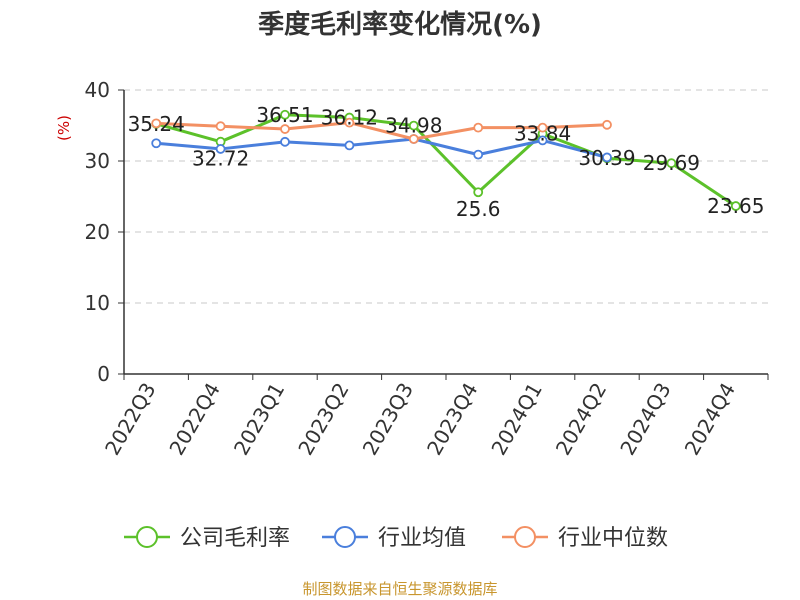  Describe the element at coordinates (478, 209) in the screenshot. I see `data-label: 25.6` at that location.